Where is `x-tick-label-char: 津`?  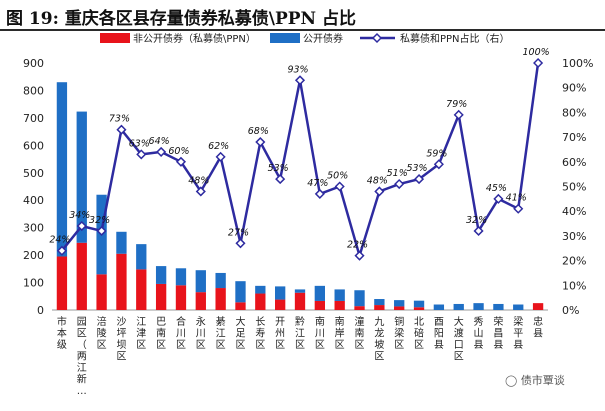 x-tick-label-char: 津 is located at coordinates (141, 334).